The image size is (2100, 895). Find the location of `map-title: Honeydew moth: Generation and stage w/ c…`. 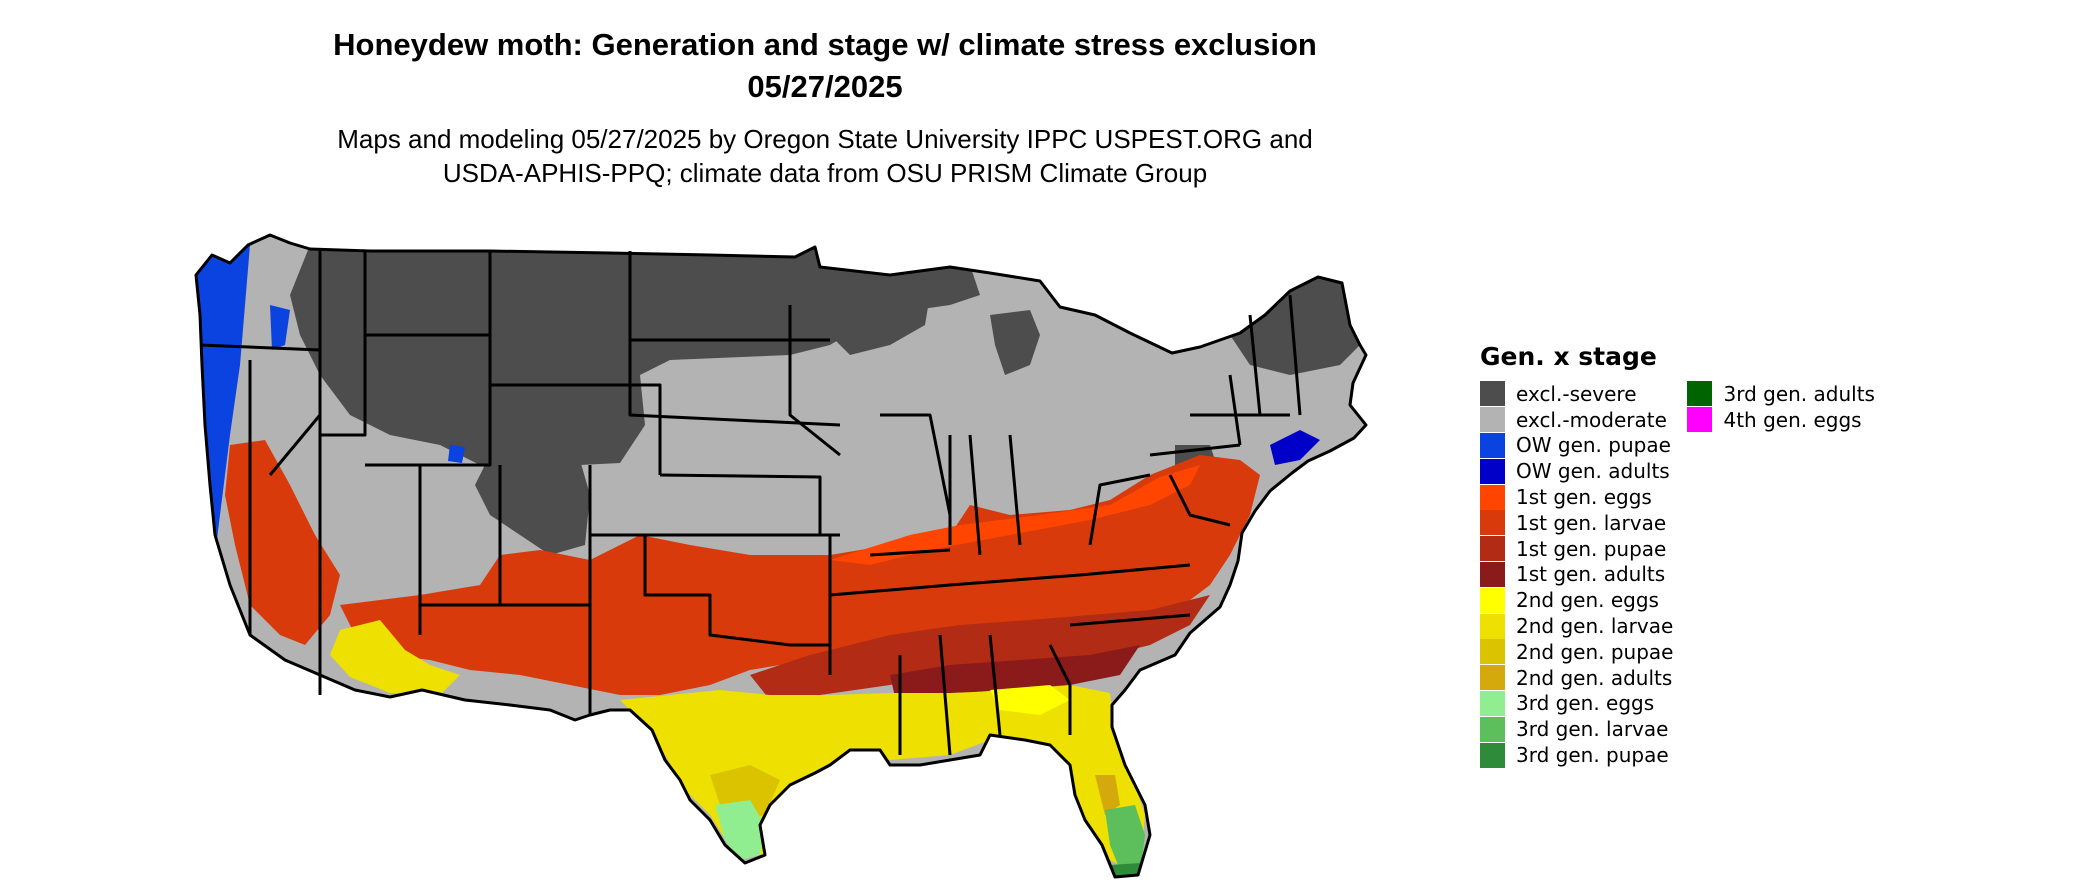

map-title: Honeydew moth: Generation and stage w/ c… is located at coordinates (825, 66).